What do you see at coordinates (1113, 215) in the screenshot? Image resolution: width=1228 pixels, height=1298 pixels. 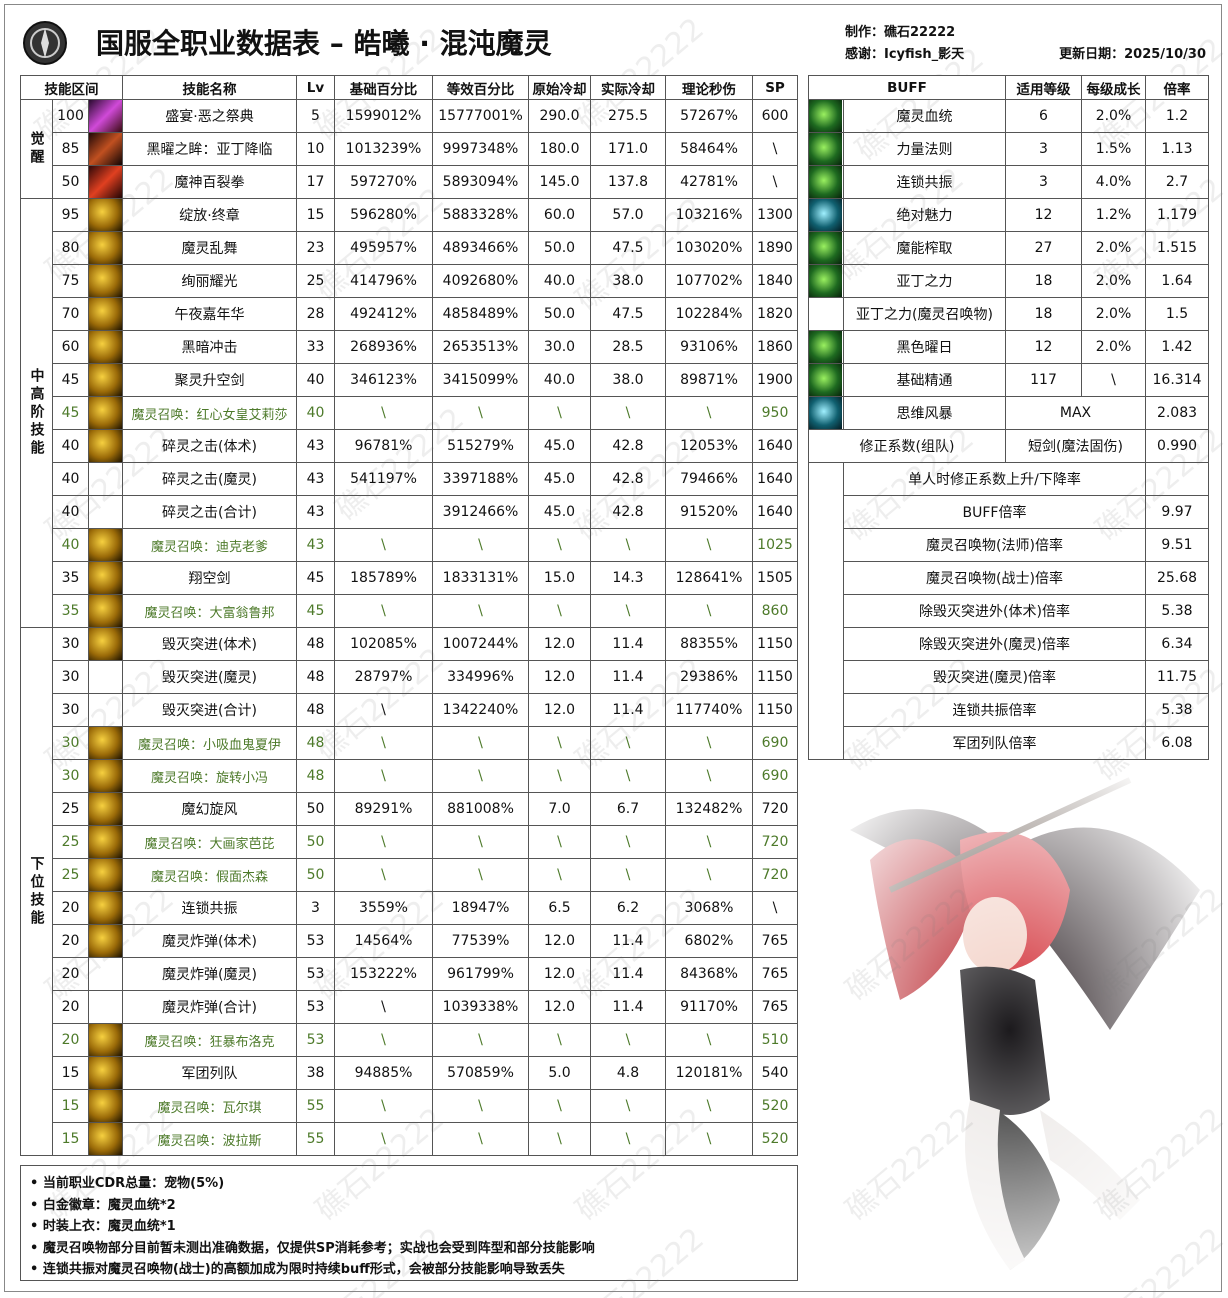 I see `buff-growth: 1.2%` at bounding box center [1113, 215].